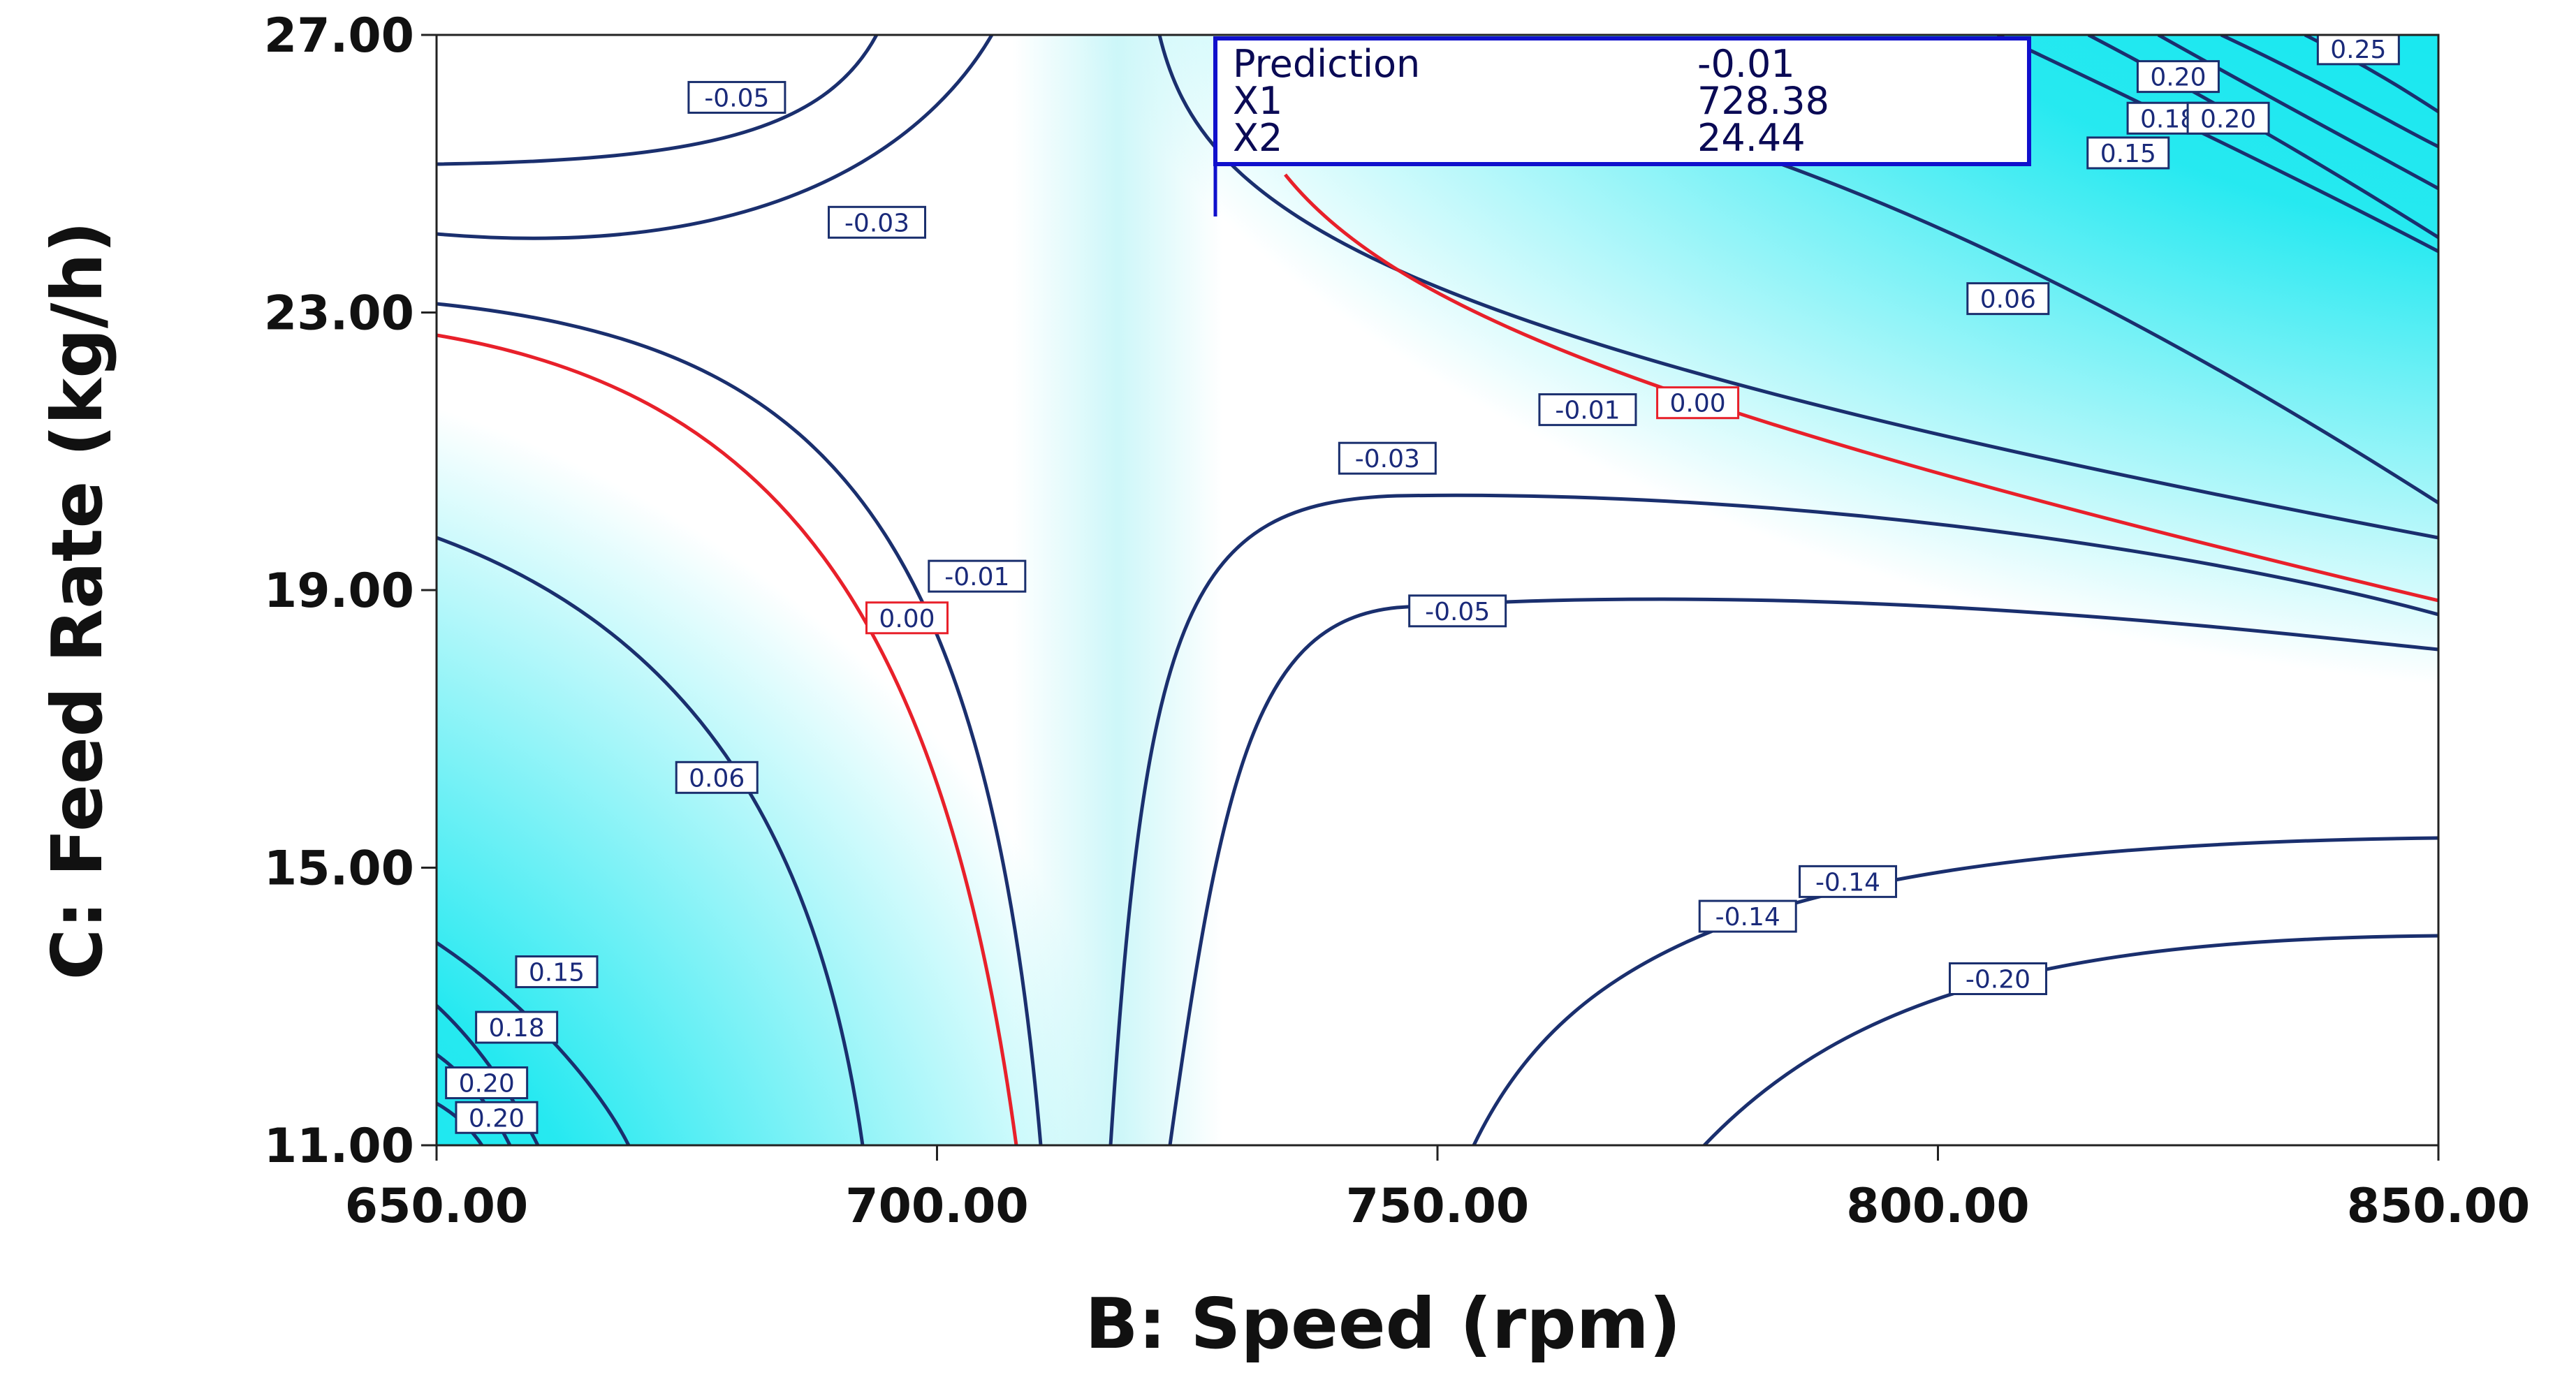 The height and width of the screenshot is (1382, 2576). I want to click on x-axis-title: B: Speed (rpm), so click(1383, 1324).